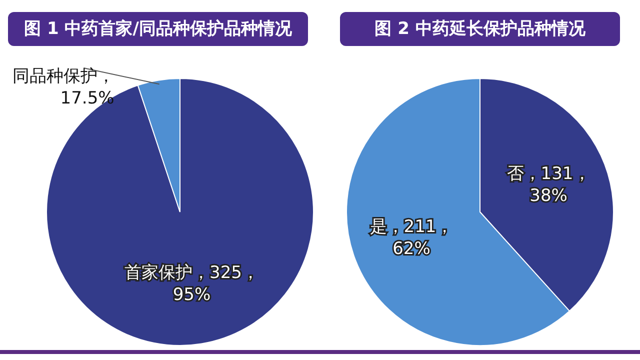 The width and height of the screenshot is (640, 360). What do you see at coordinates (480, 29) in the screenshot?
I see `chart-title: 图 2 中药延长保护品种情况` at bounding box center [480, 29].